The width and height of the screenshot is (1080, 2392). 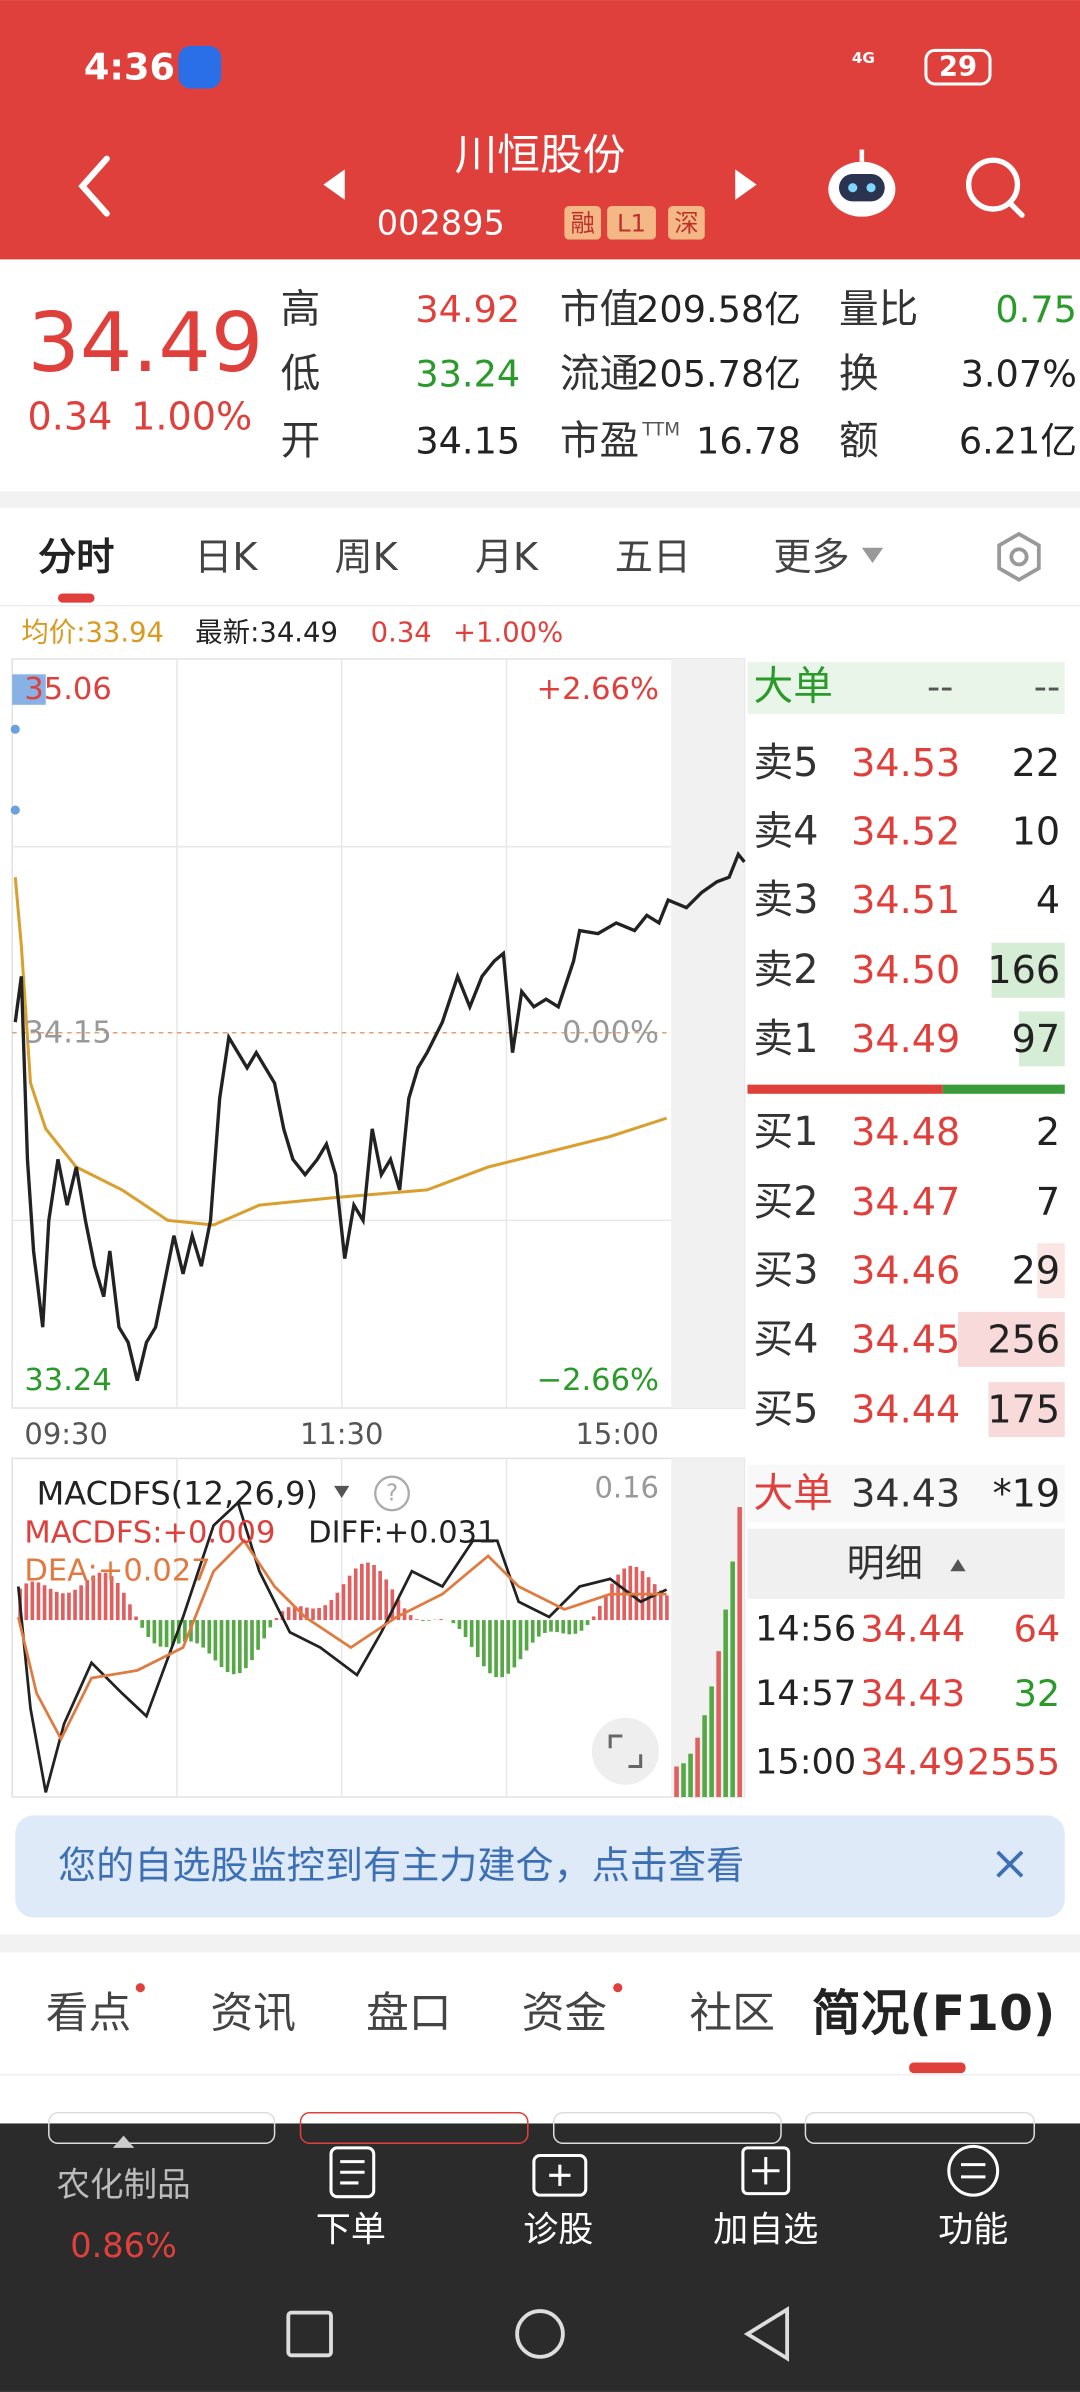 What do you see at coordinates (123, 2141) in the screenshot?
I see `expand-sector` at bounding box center [123, 2141].